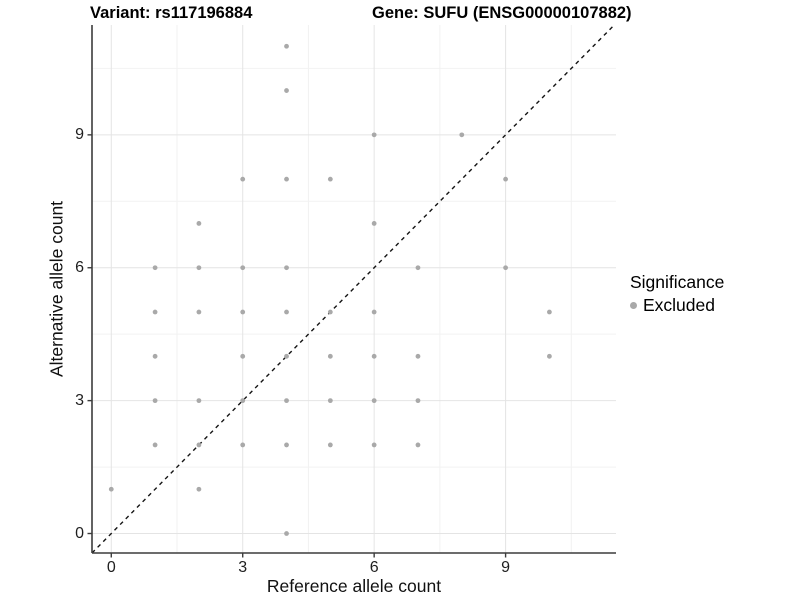 Image resolution: width=800 pixels, height=600 pixels. I want to click on plot-title-variant: Variant: rs117196884, so click(171, 13).